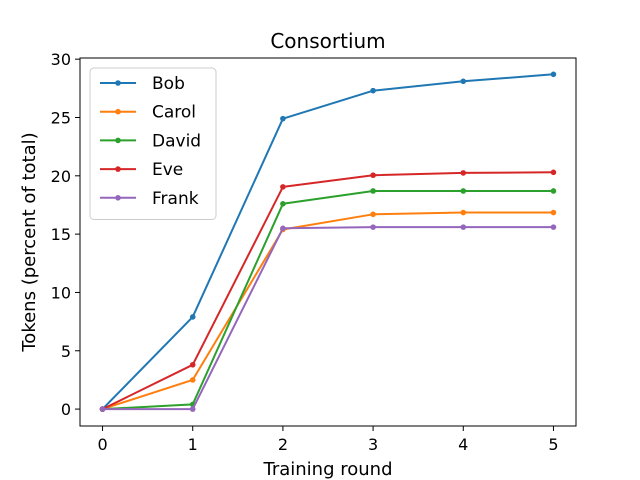 The width and height of the screenshot is (640, 480). What do you see at coordinates (328, 440) in the screenshot?
I see `x-axis: 0 1 2 3 4 5` at bounding box center [328, 440].